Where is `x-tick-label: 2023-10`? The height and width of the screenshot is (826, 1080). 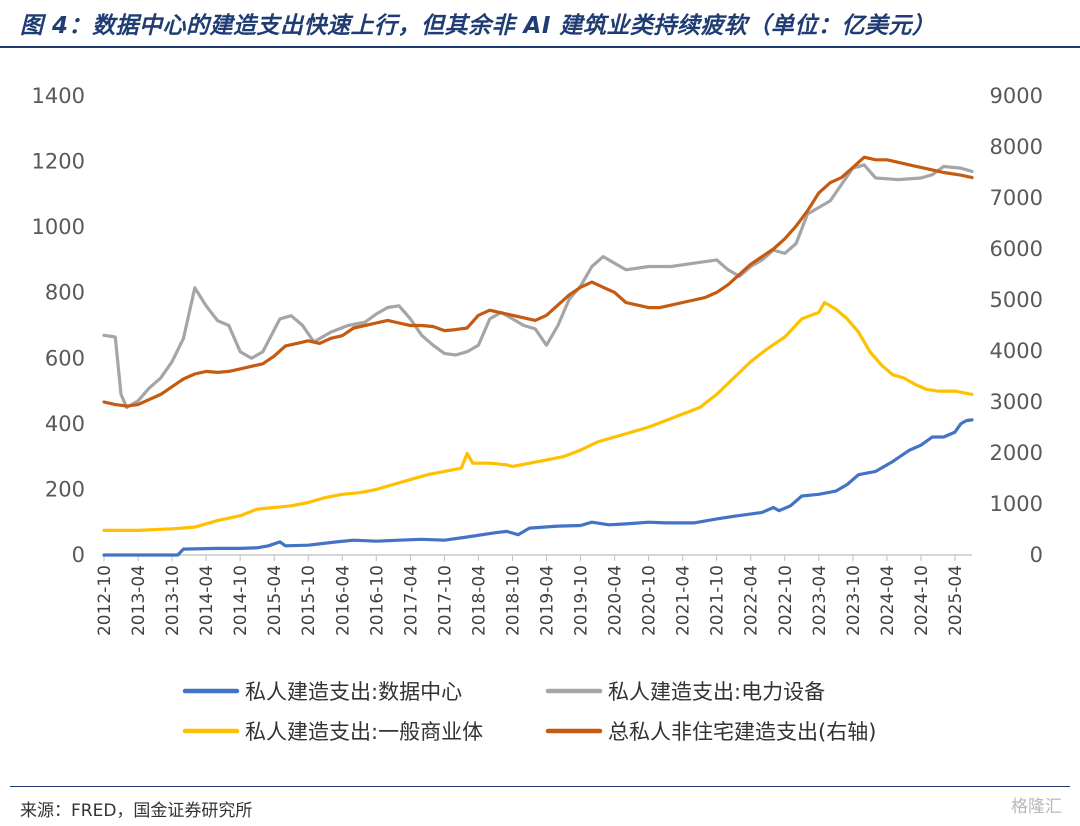
x-tick-label: 2023-10 is located at coordinates (854, 600).